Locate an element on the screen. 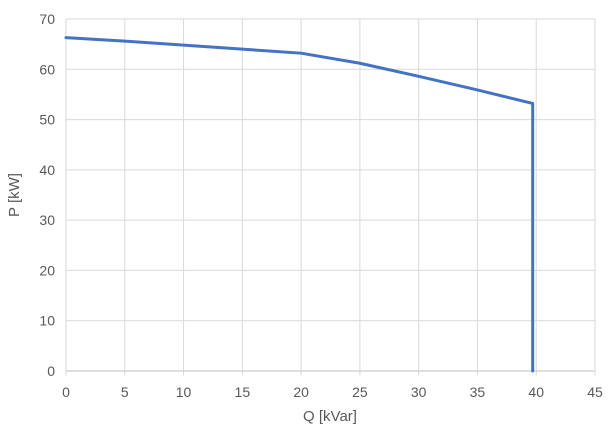 The height and width of the screenshot is (438, 614). y-tick-label: 30 is located at coordinates (47, 220).